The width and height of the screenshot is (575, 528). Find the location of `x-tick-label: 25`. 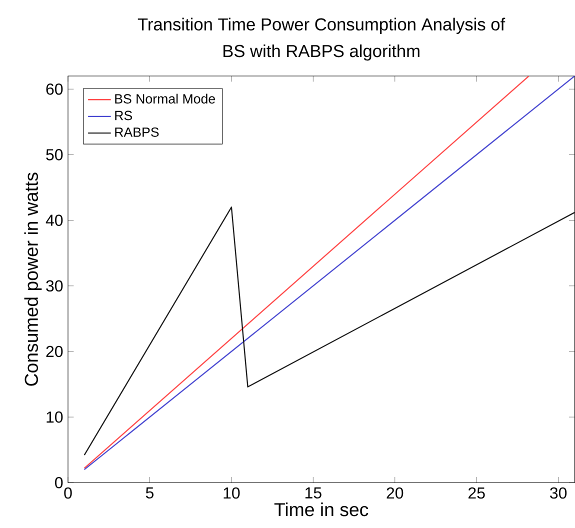

x-tick-label: 25 is located at coordinates (476, 493).